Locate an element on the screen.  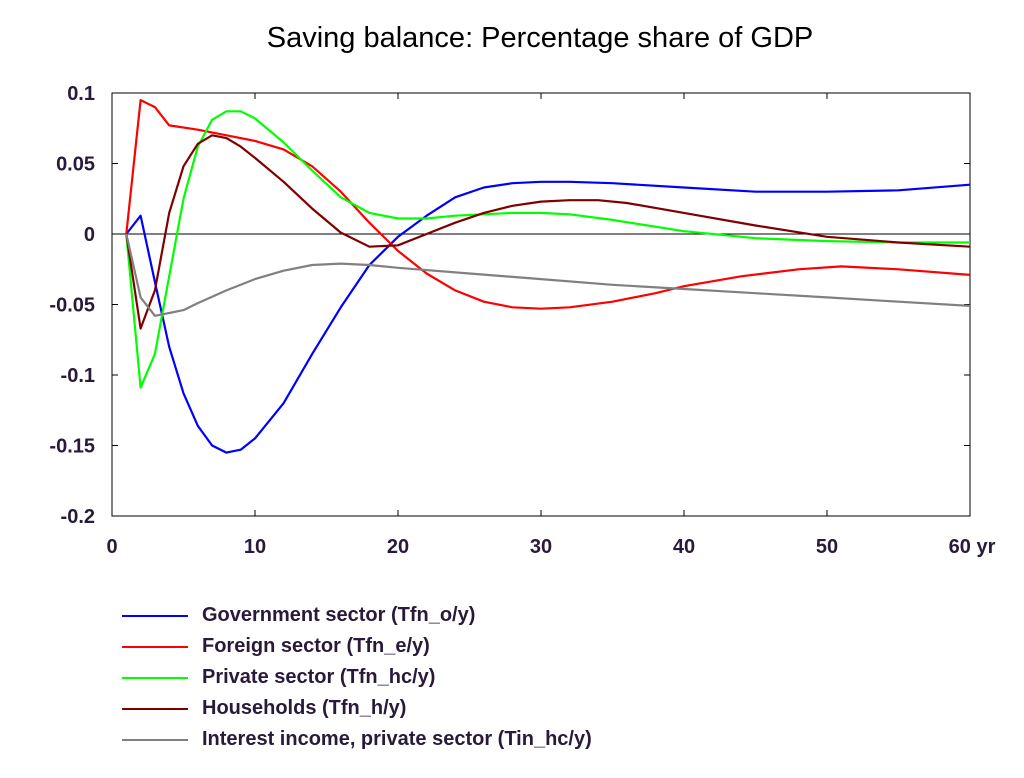
y-tick-label: 0.05 is located at coordinates (75, 165).